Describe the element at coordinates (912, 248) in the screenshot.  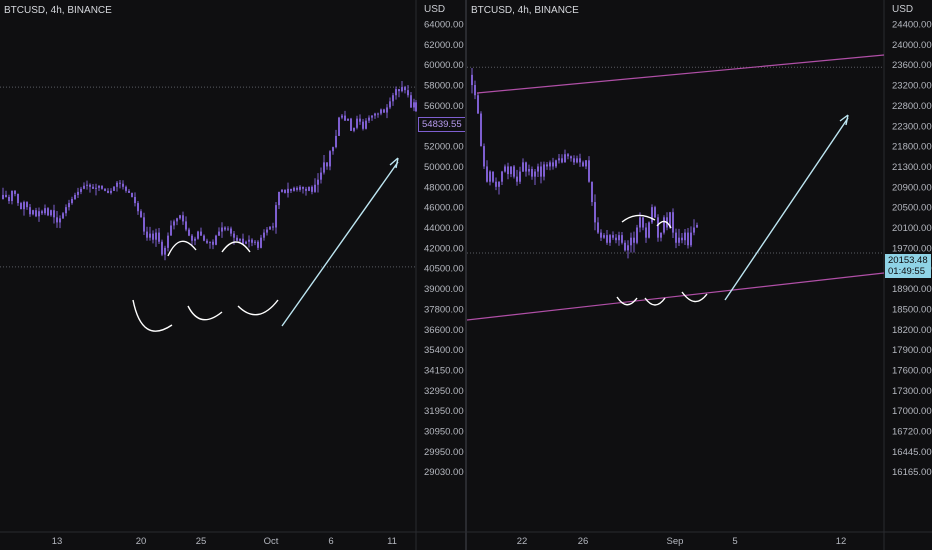
I see `y-tick-label: 19700.00` at that location.